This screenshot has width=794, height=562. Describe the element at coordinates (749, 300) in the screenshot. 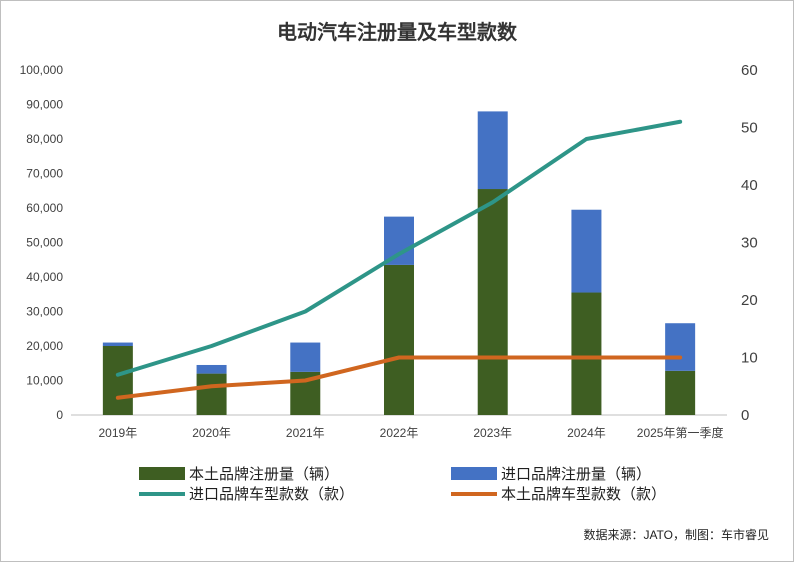

I see `y2-tick-label: 20` at that location.